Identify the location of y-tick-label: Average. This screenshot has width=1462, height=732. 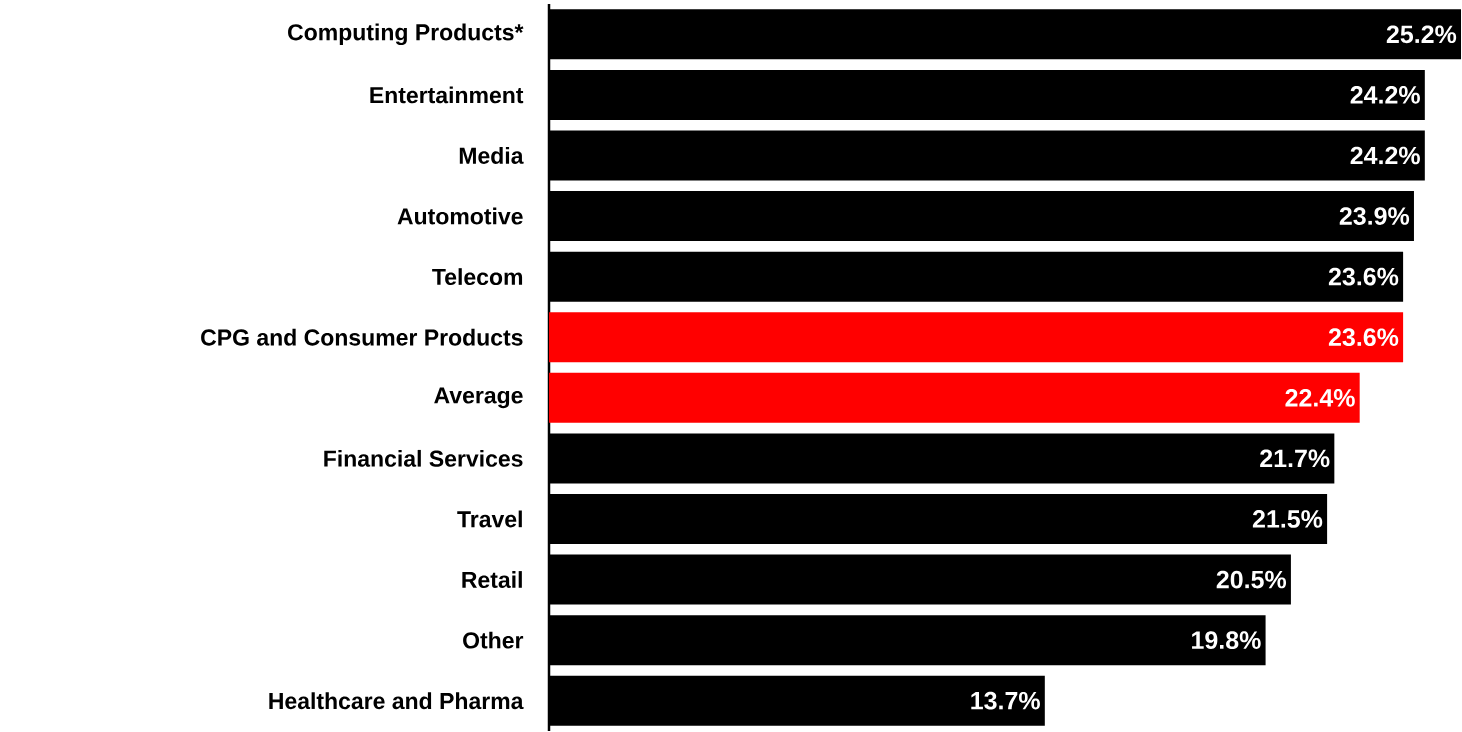
(478, 398).